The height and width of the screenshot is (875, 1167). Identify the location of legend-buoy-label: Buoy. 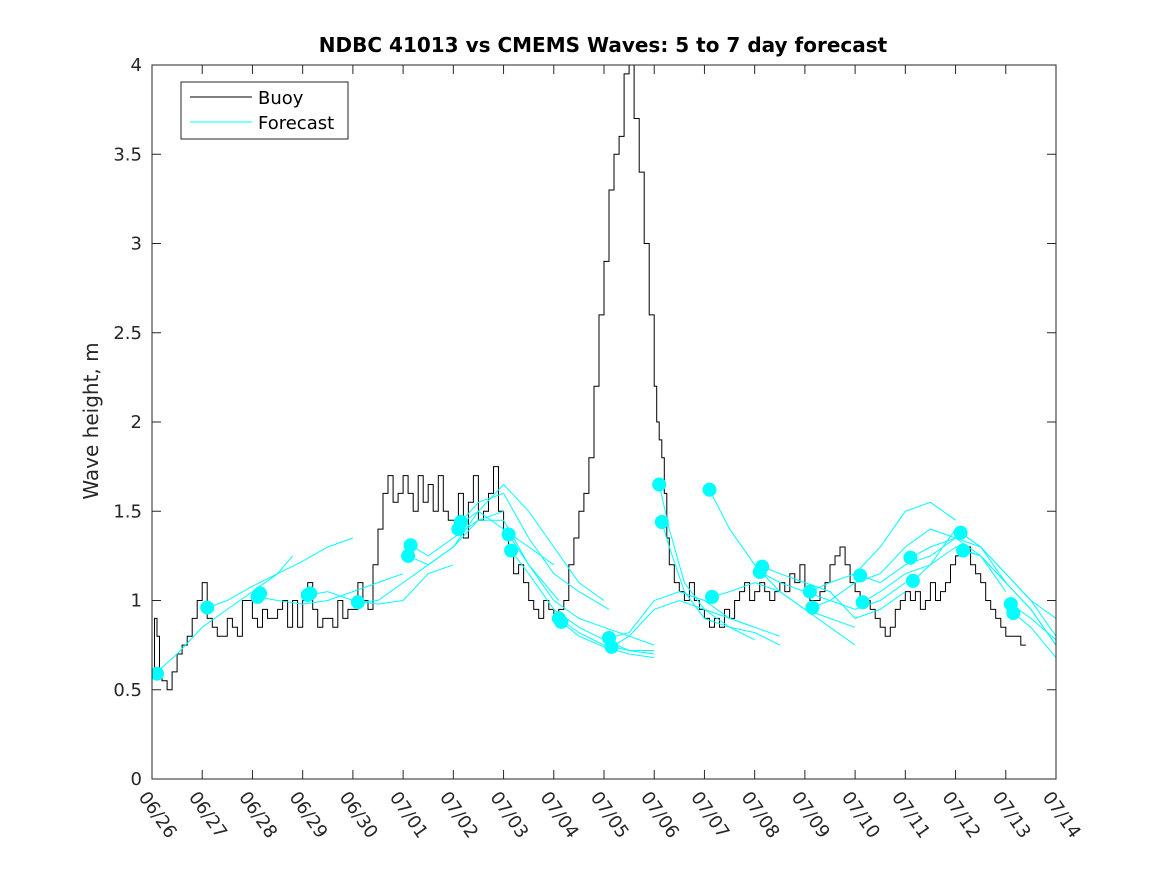
(281, 98).